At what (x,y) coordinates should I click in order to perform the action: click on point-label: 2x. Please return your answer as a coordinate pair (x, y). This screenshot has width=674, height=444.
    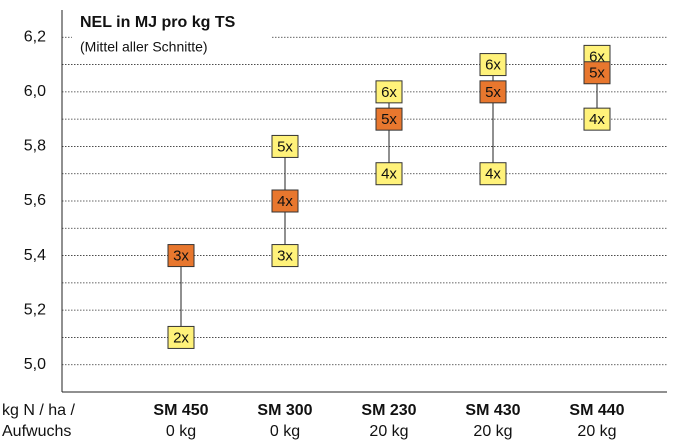
    Looking at the image, I should click on (181, 337).